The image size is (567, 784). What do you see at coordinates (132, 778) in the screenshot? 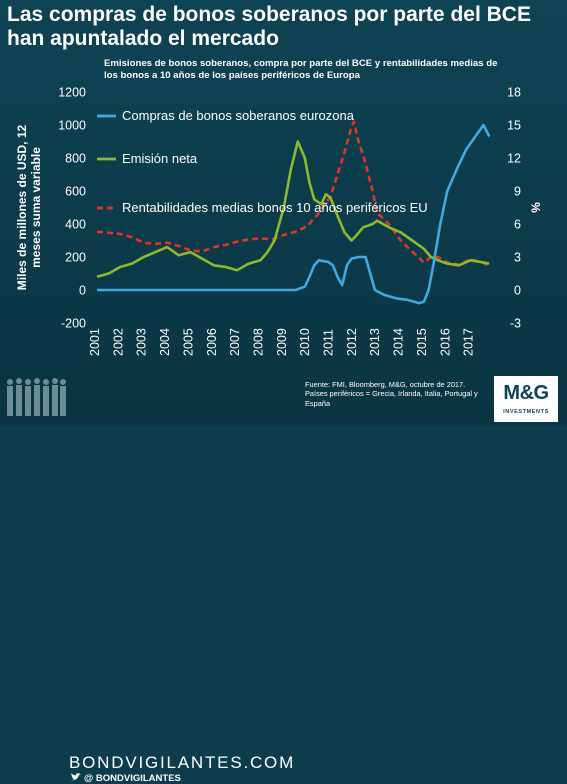
I see `twitter-handle: @ BONDVIGILANTES` at bounding box center [132, 778].